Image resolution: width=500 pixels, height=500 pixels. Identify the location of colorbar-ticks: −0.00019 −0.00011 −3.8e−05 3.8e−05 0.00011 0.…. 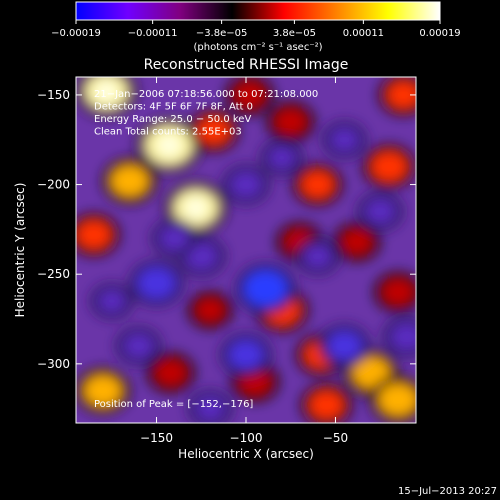
(256, 29).